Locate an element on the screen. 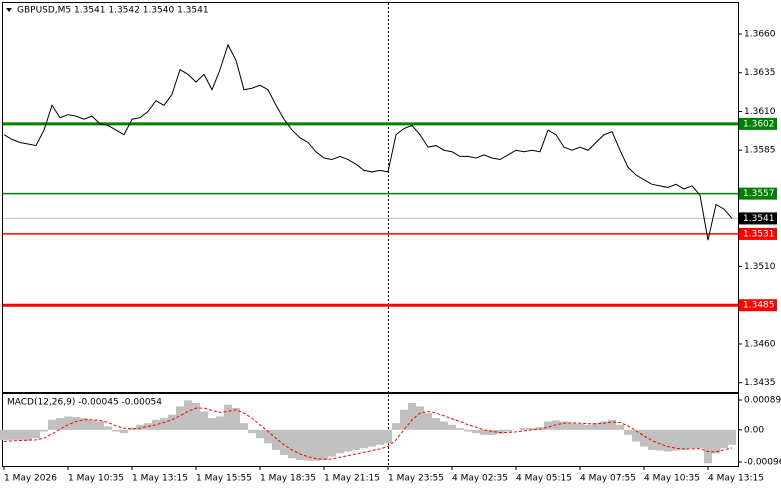 This screenshot has height=489, width=781. x-tick-label: 4 May 05:15 is located at coordinates (544, 479).